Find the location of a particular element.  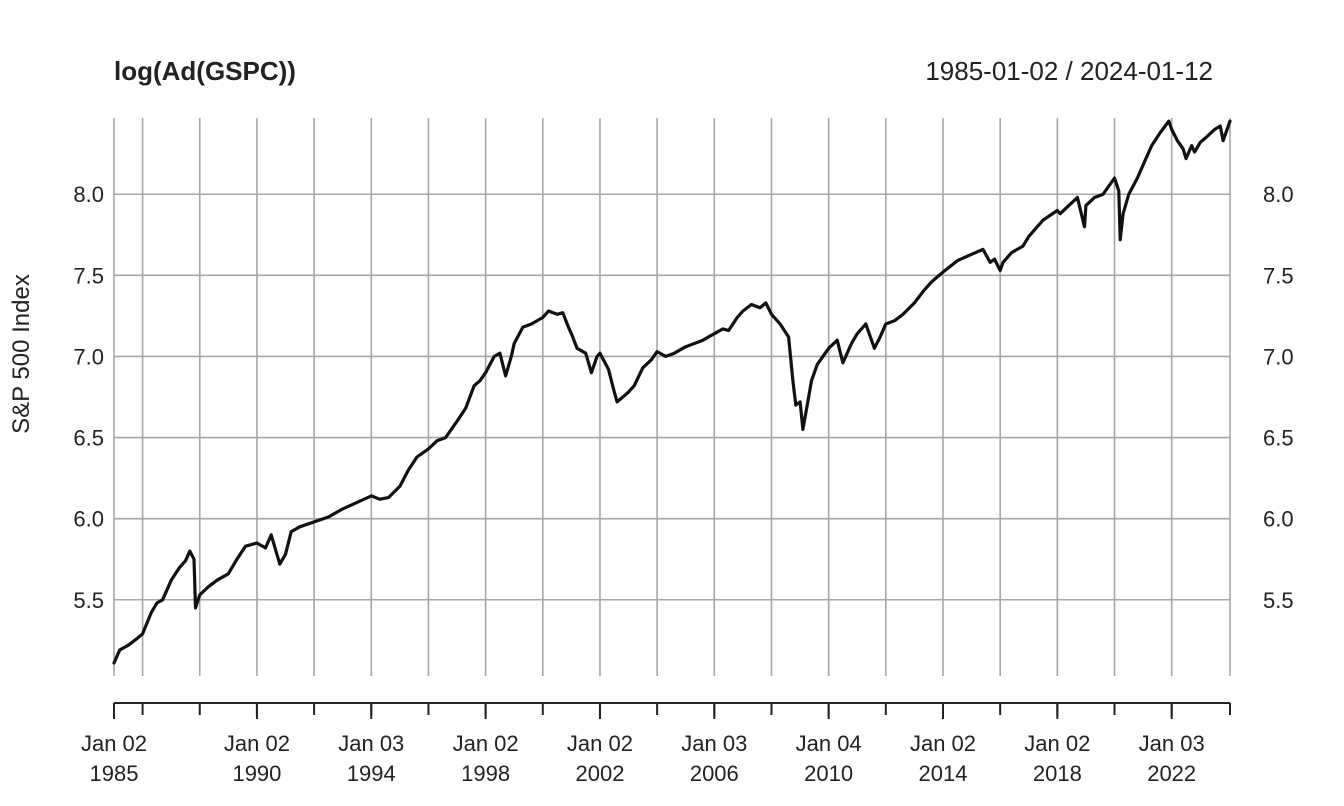

x-tick-label-year: 2014 is located at coordinates (943, 773).